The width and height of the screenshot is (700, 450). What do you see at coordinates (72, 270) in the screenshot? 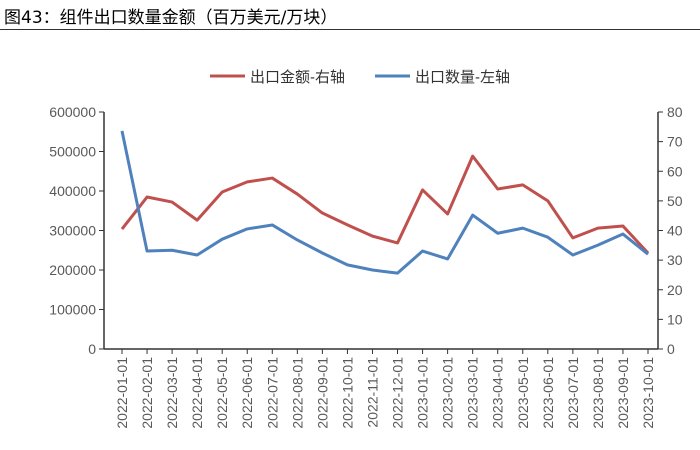
I see `left-tick-label: 200000` at bounding box center [72, 270].